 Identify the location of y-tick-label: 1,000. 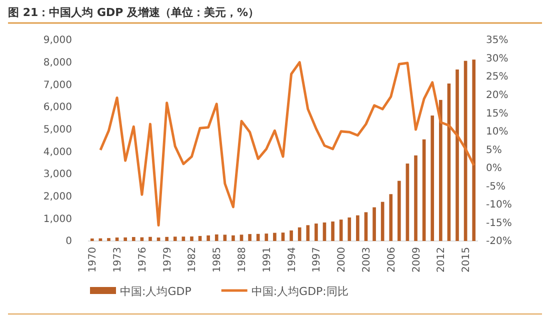
(57, 219).